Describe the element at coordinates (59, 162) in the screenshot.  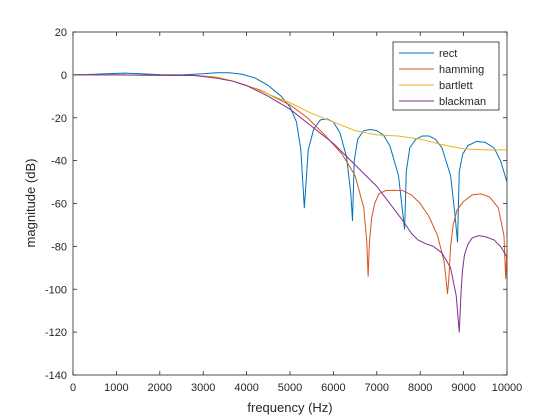
I see `y-tick-label: -40` at that location.